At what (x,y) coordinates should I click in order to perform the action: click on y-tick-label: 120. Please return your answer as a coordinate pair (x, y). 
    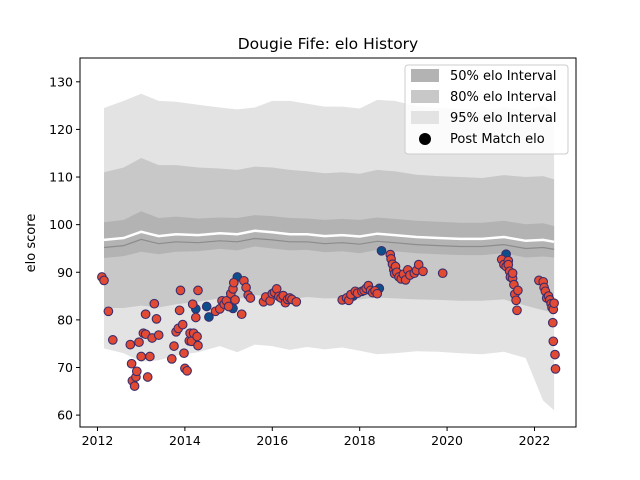
    Looking at the image, I should click on (61, 129).